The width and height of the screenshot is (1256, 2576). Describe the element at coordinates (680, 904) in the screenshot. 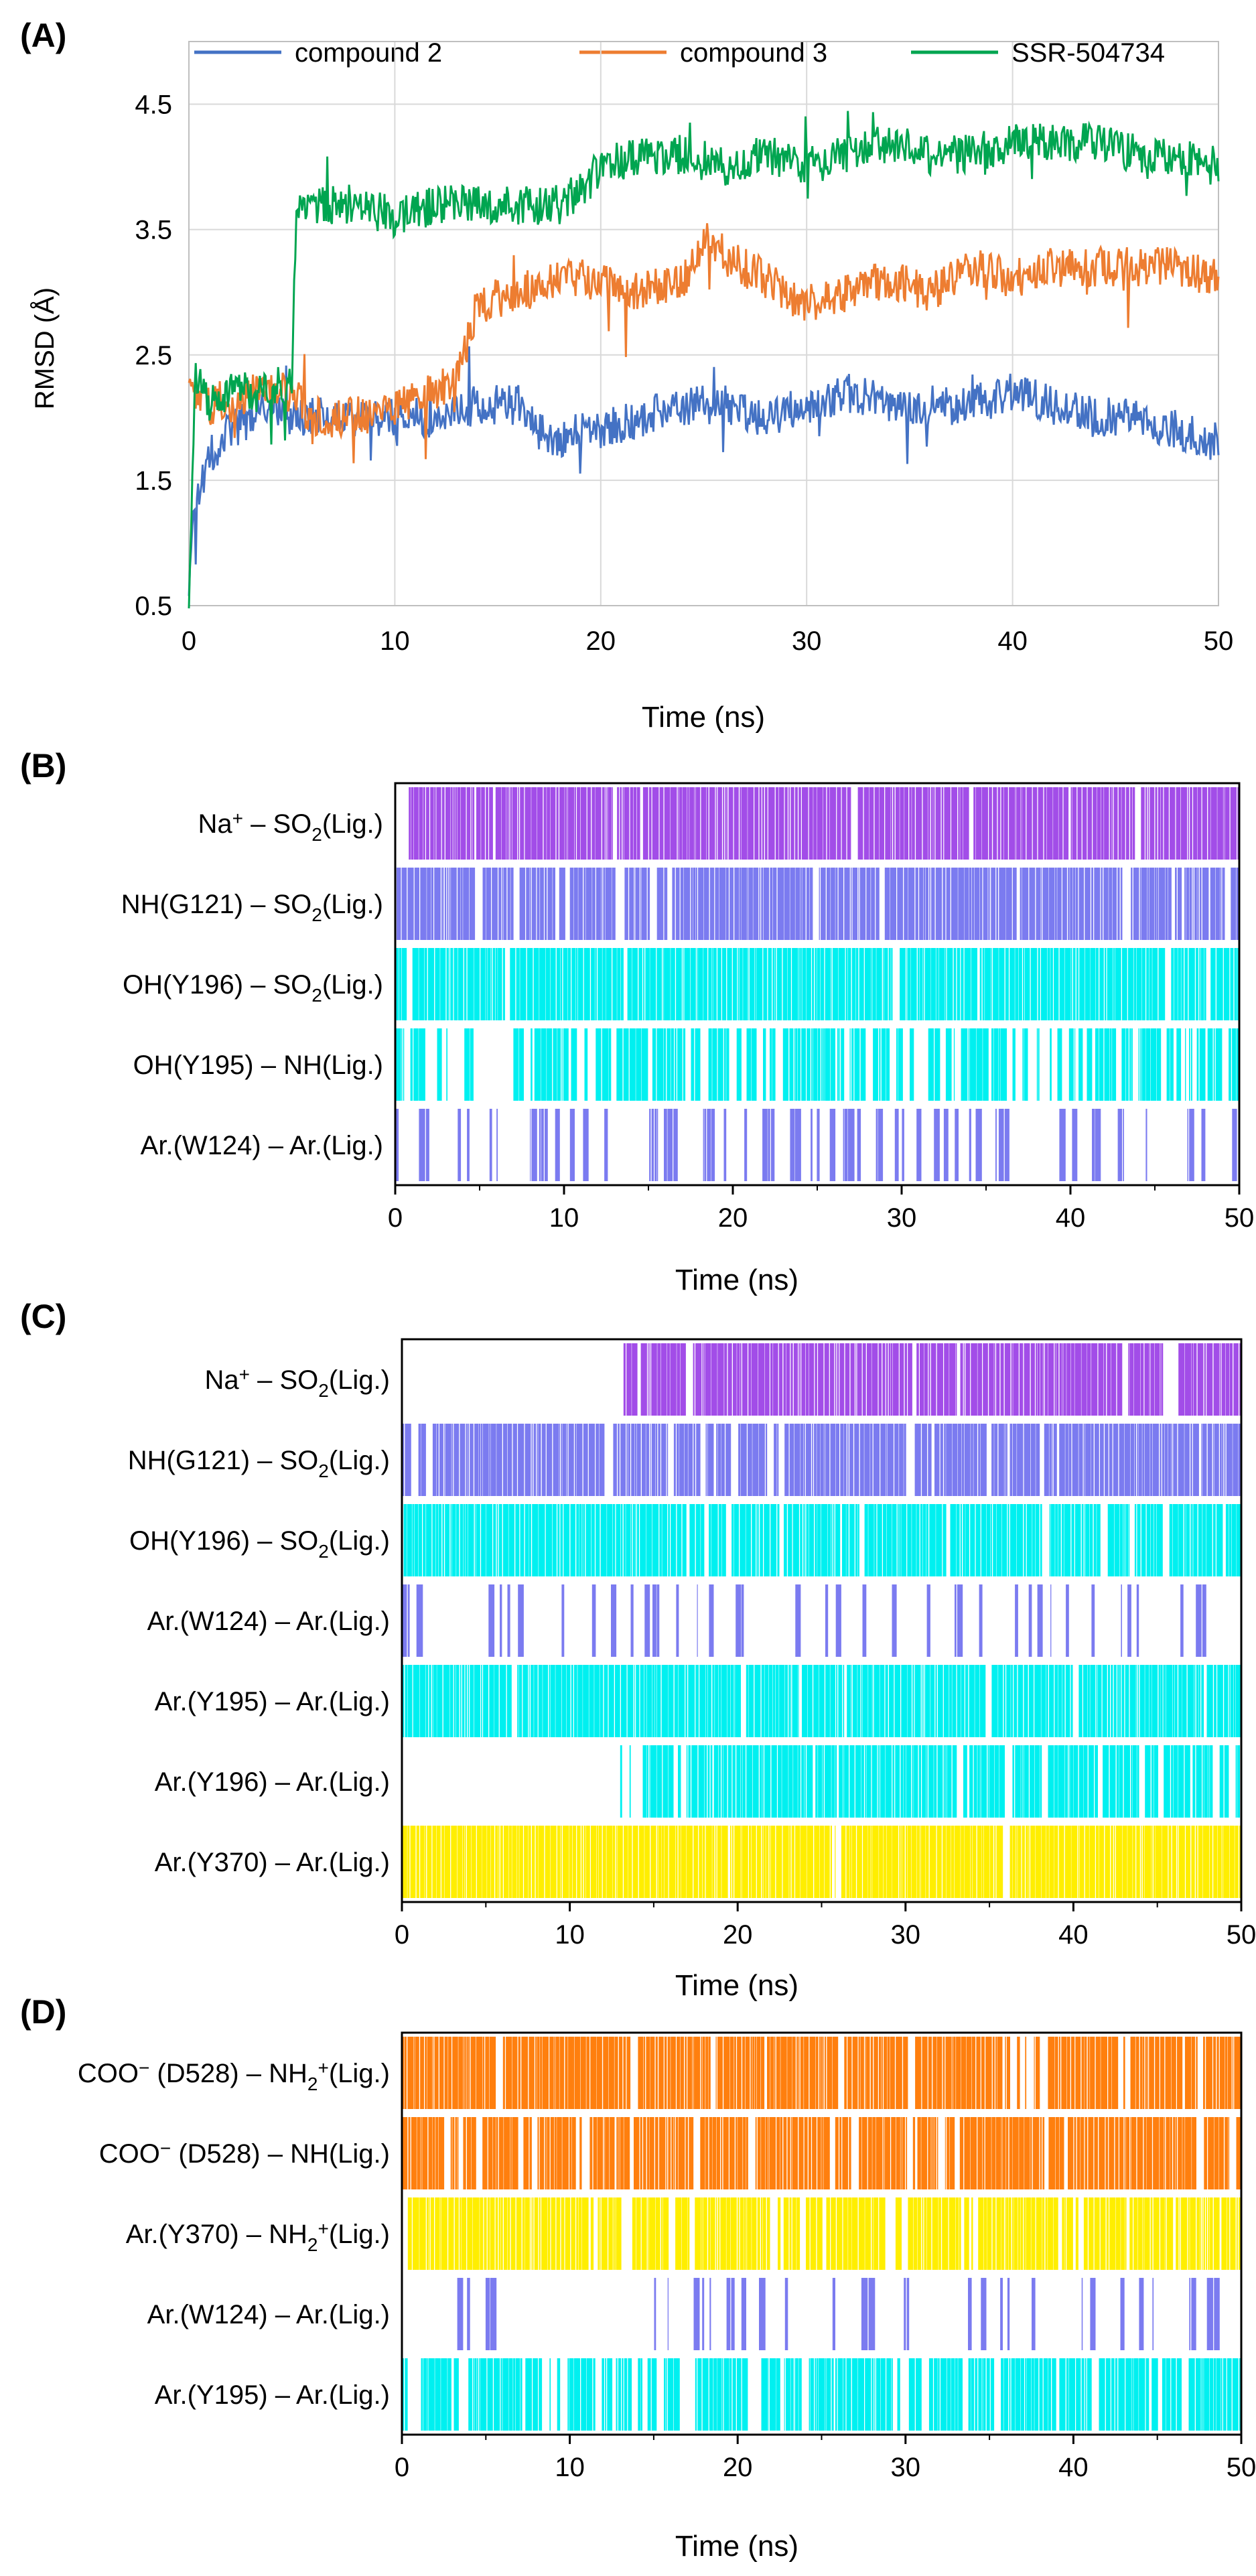

I see `interaction-row: NH(G121) – SO2(Lig.)` at that location.